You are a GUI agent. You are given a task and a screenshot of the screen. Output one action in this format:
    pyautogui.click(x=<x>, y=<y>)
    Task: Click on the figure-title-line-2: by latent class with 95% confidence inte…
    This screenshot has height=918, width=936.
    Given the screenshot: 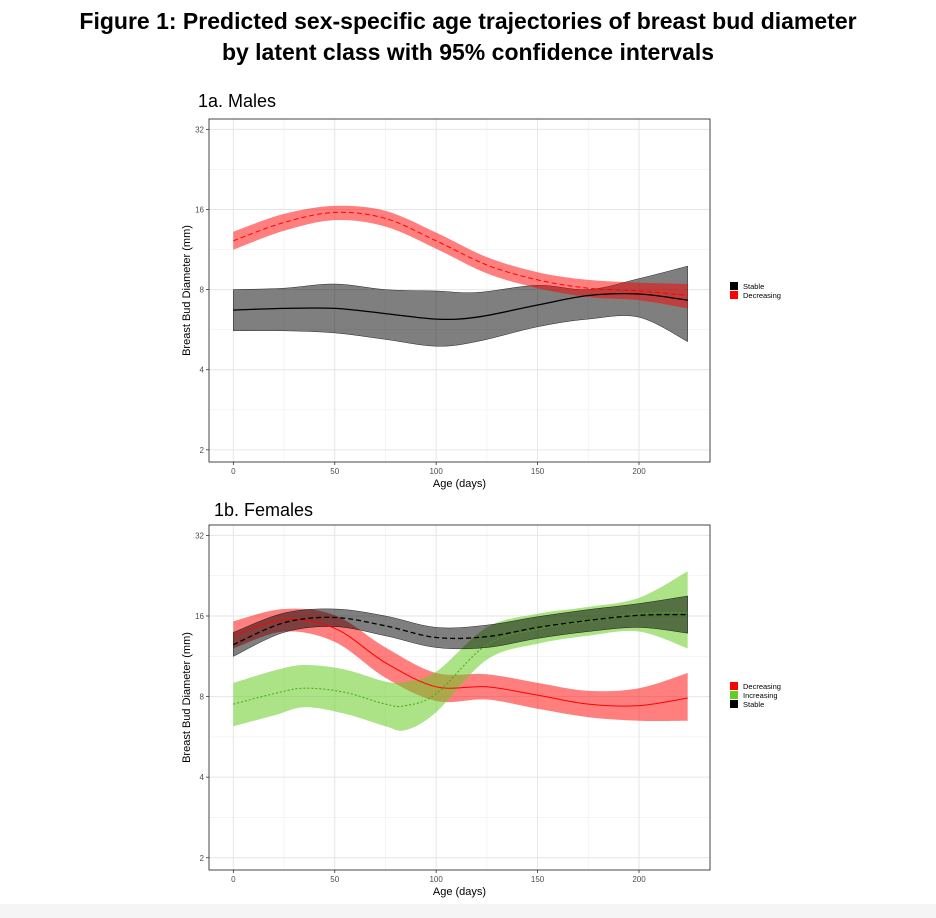 What is the action you would take?
    pyautogui.click(x=468, y=52)
    